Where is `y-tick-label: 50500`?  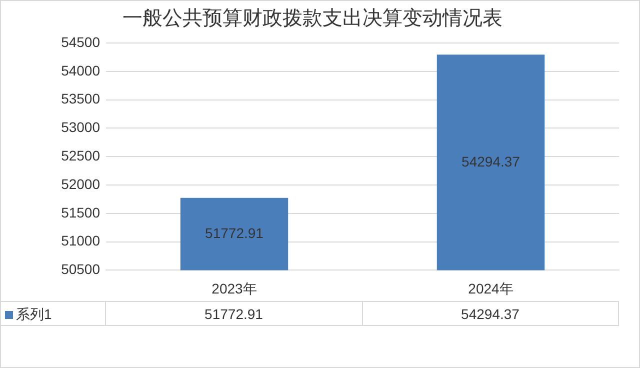 y-tick-label: 50500 is located at coordinates (80, 269).